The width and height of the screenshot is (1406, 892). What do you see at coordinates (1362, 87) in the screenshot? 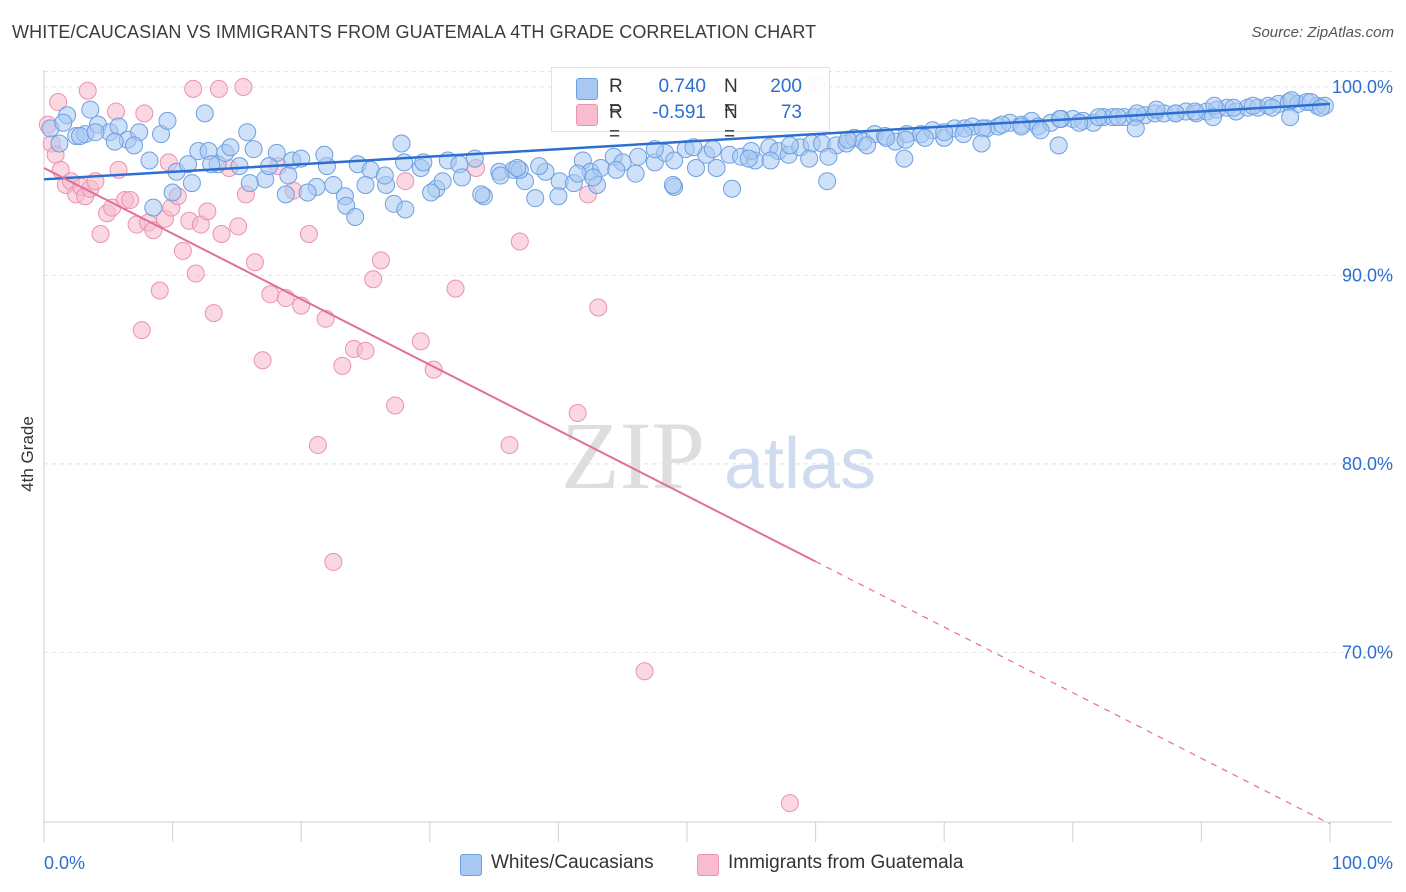
I see `y-tick-label: 100.0%` at bounding box center [1362, 87].